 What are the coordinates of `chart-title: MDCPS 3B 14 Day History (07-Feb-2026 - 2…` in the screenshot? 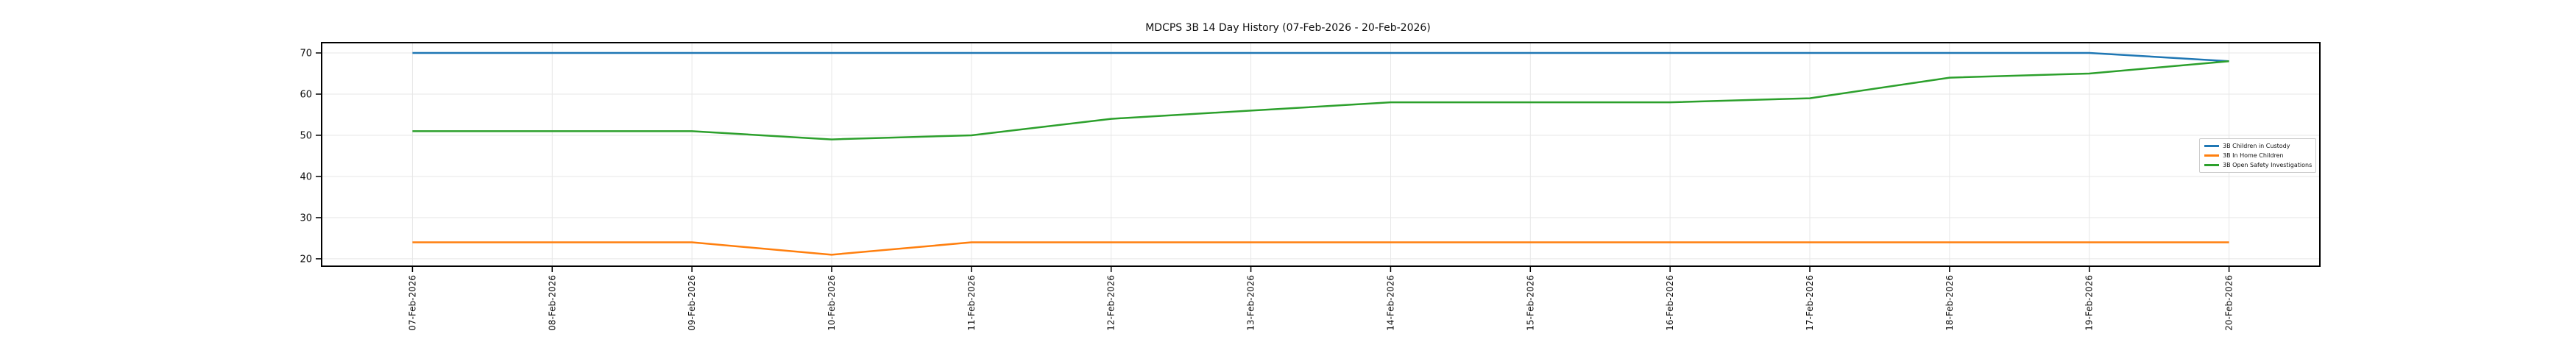 It's located at (1288, 28).